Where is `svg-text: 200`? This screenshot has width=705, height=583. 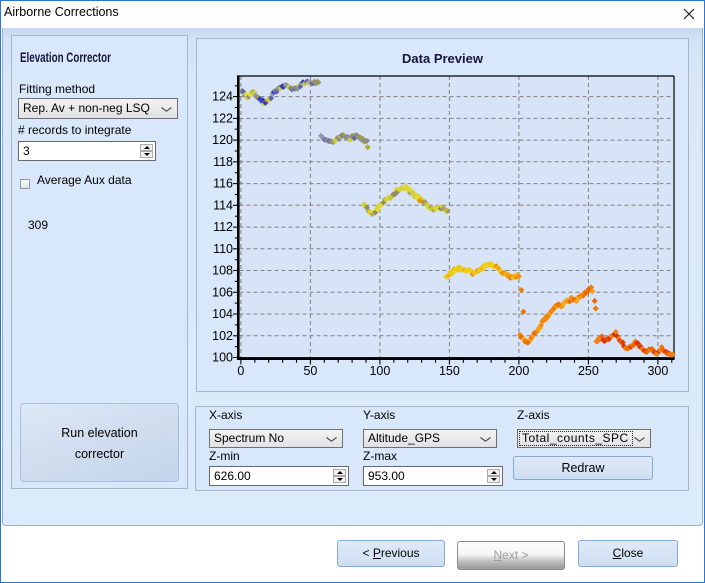 svg-text: 200 is located at coordinates (518, 371).